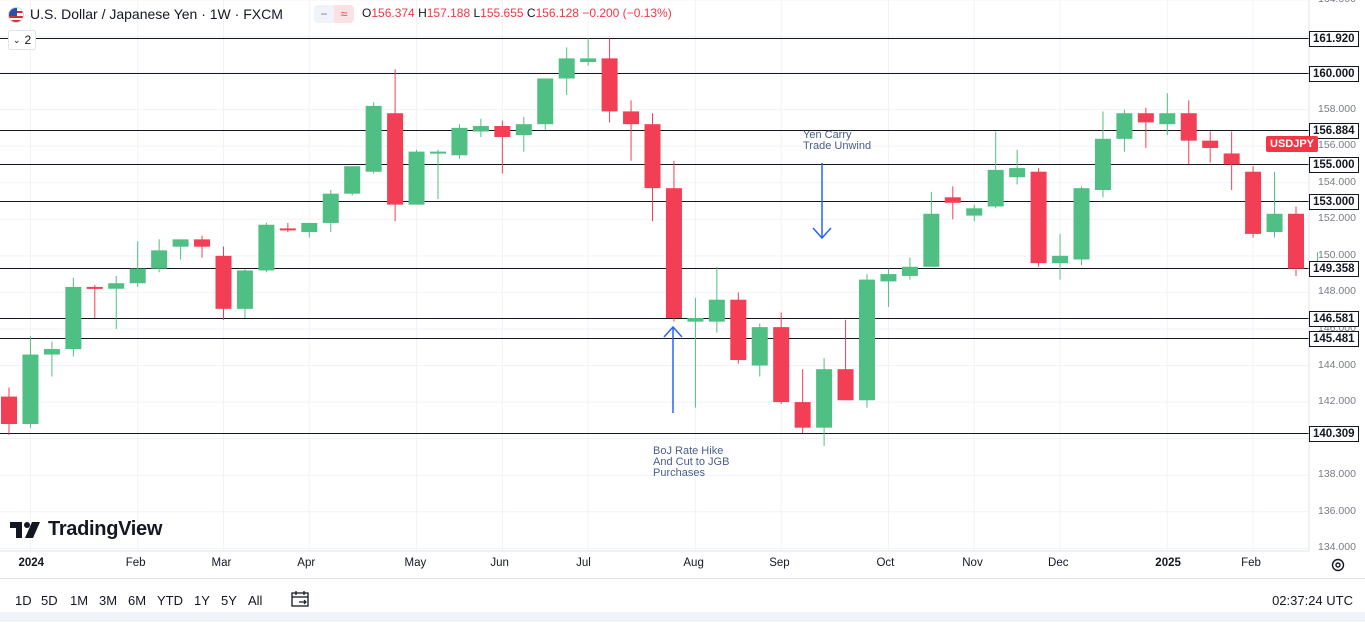  I want to click on timeframe-button-all: All, so click(255, 600).